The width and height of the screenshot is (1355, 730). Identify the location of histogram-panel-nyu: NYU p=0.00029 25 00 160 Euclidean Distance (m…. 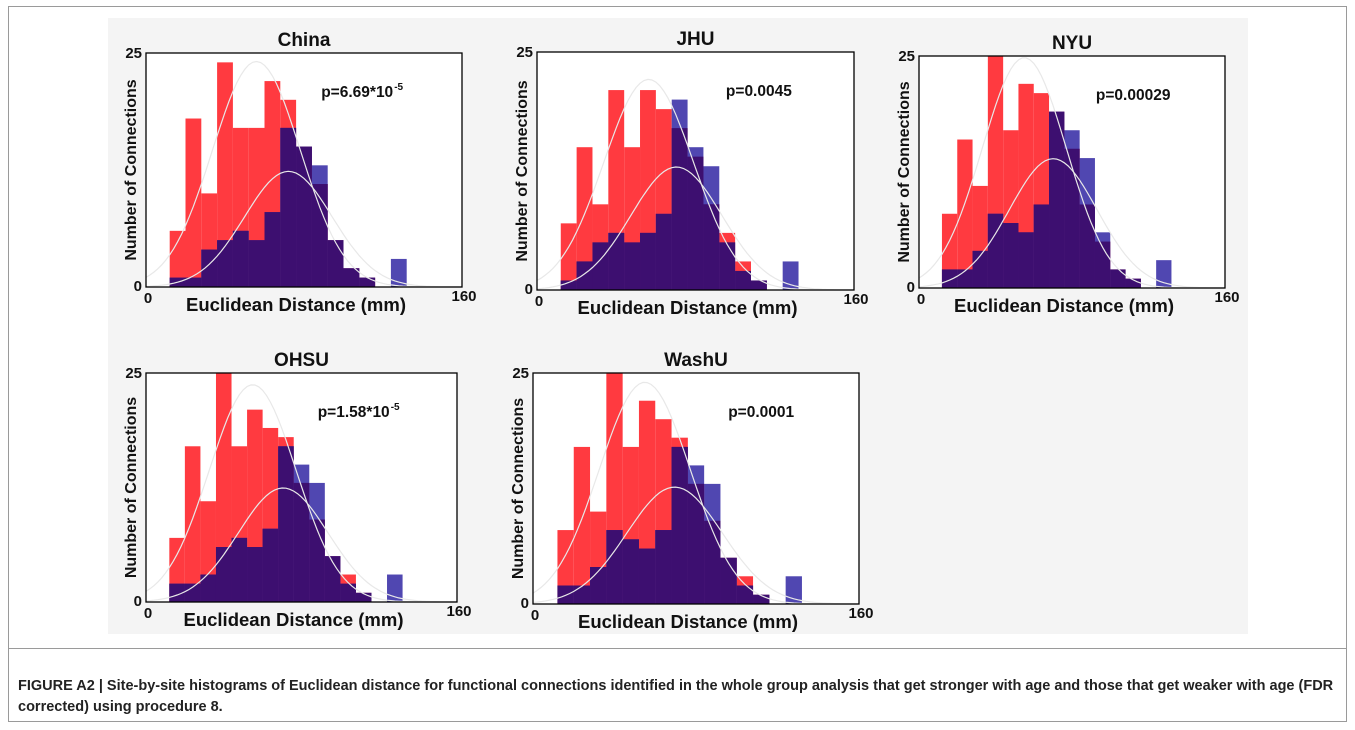
(1068, 174).